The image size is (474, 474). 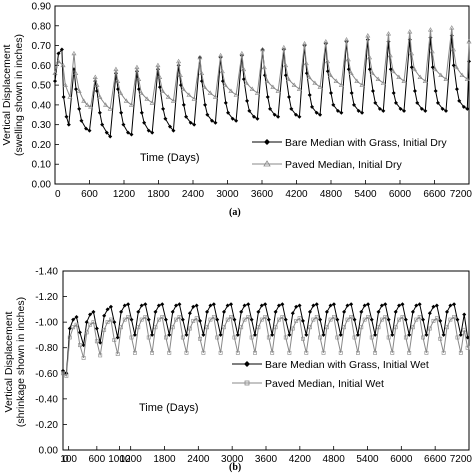 What do you see at coordinates (347, 365) in the screenshot?
I see `legend-b-label-0: Bare Median with Grass, Initial Wet` at bounding box center [347, 365].